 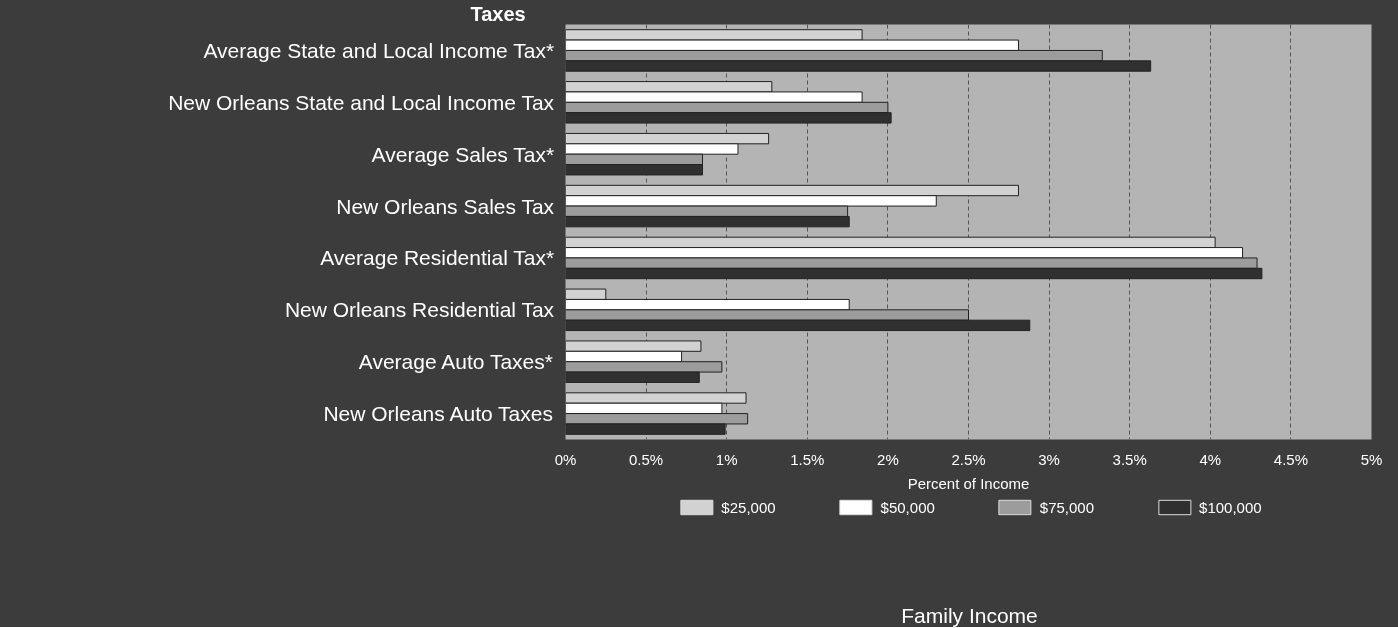 I want to click on x-tick-label: 3.5%, so click(x=1129, y=459).